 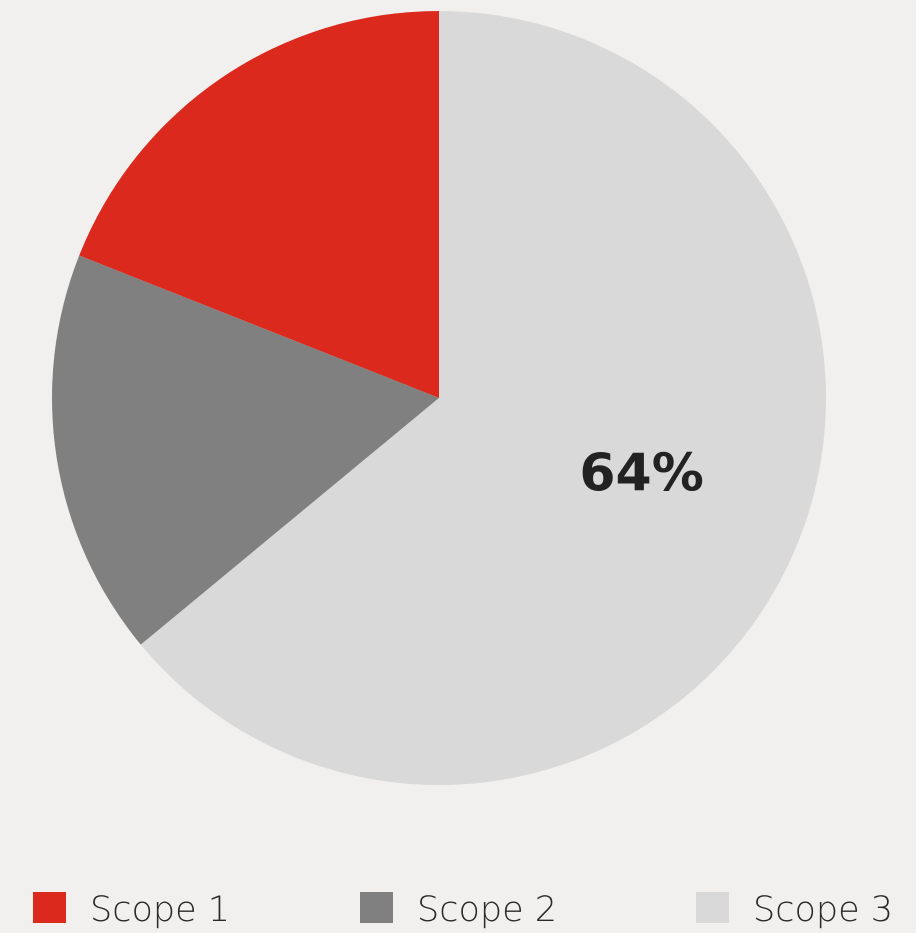 What do you see at coordinates (641, 474) in the screenshot?
I see `value-label: 64%` at bounding box center [641, 474].